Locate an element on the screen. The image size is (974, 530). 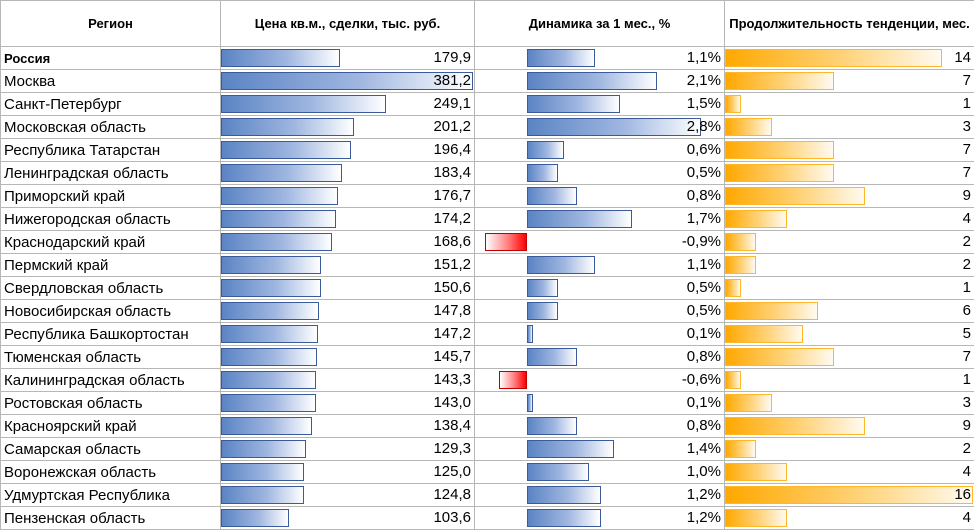
region-name: Пермский край is located at coordinates (110, 265).